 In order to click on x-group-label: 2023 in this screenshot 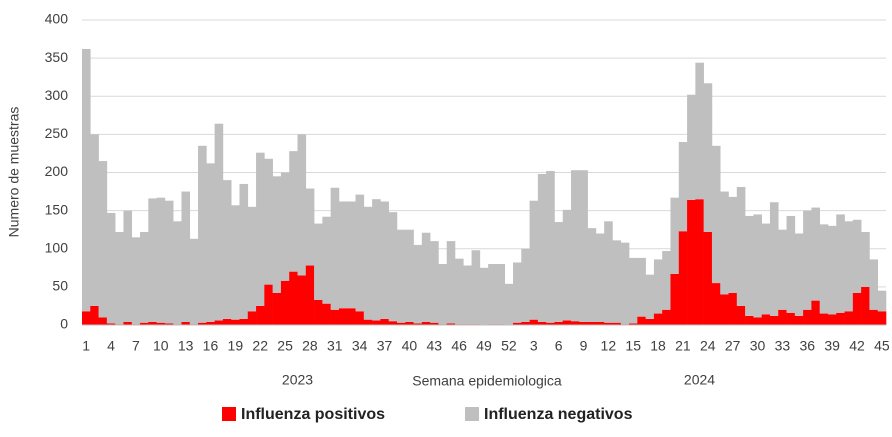, I will do `click(297, 380)`.